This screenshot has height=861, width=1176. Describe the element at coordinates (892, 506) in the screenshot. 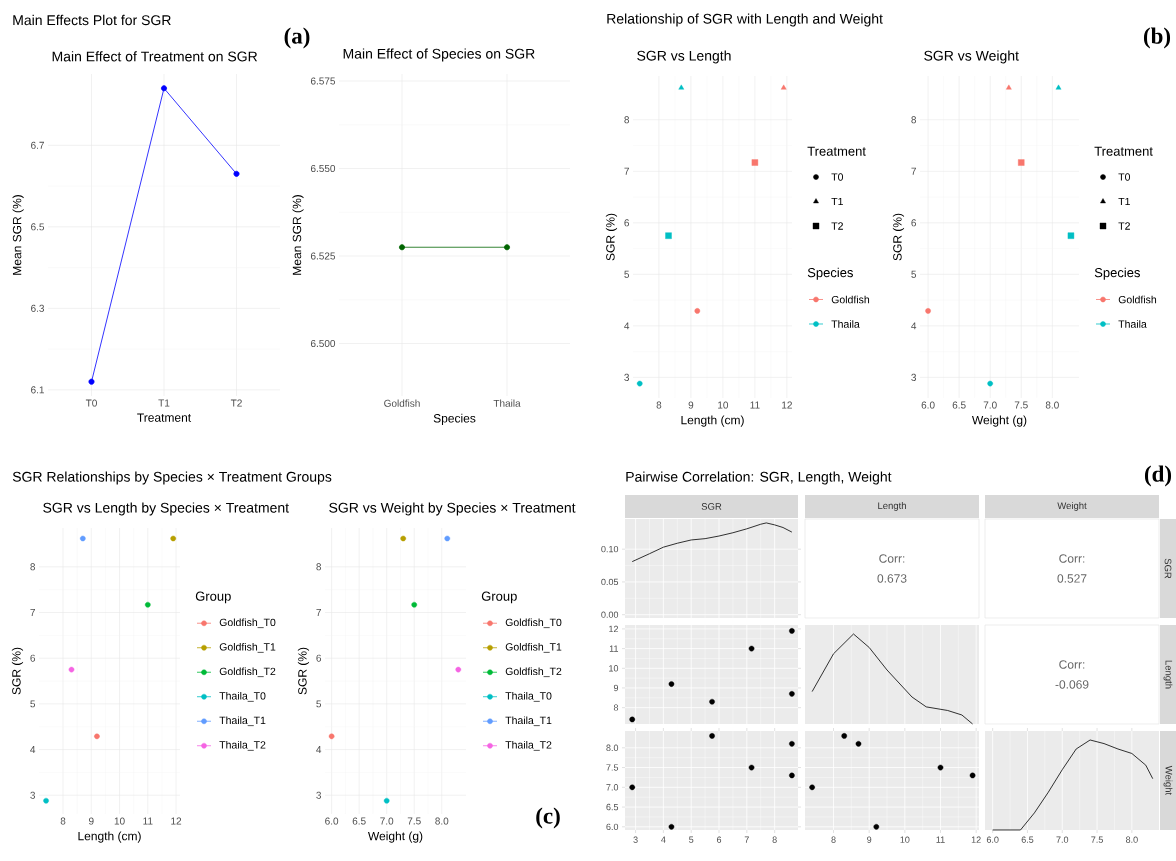

I see `text: Length` at that location.